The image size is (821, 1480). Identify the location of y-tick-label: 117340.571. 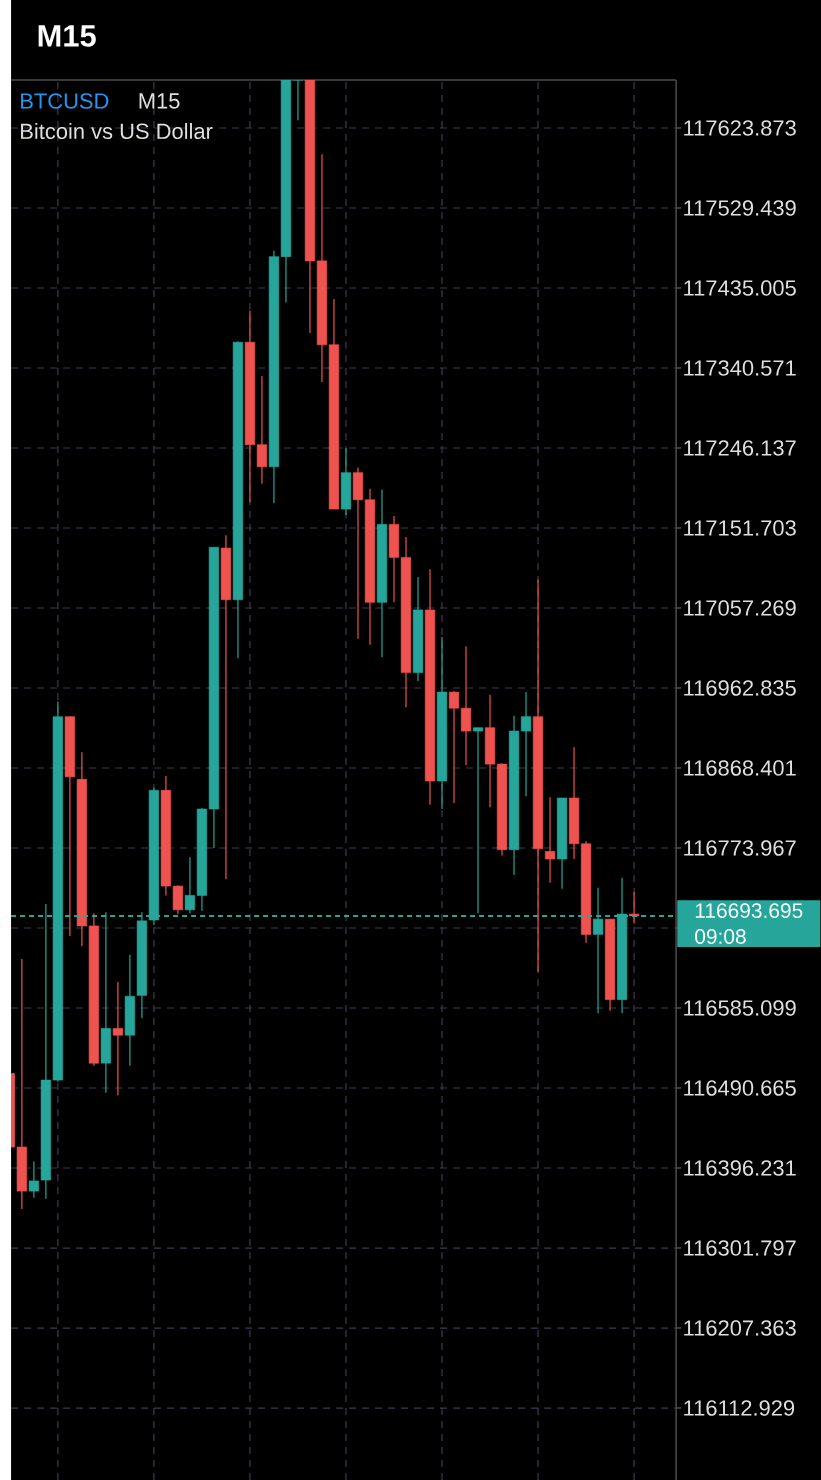
(740, 368).